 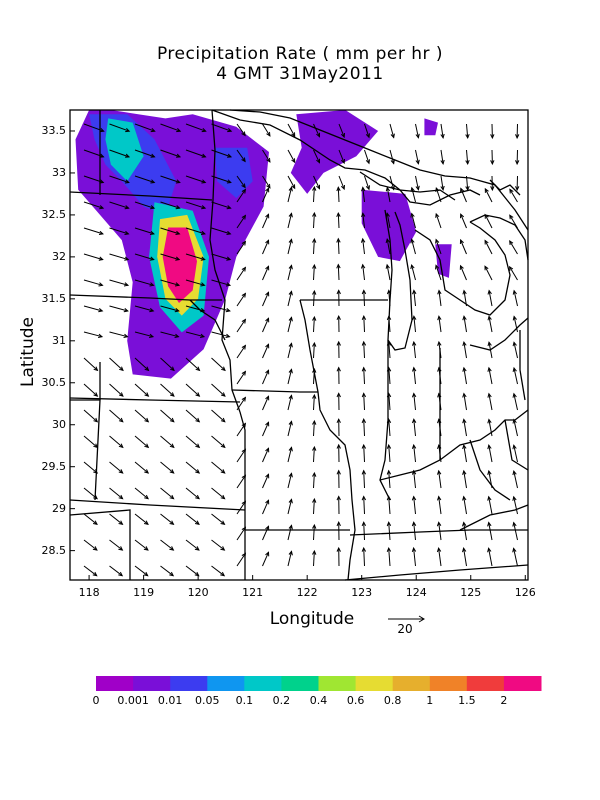 I want to click on colorbar-label: 0.001, so click(x=133, y=700).